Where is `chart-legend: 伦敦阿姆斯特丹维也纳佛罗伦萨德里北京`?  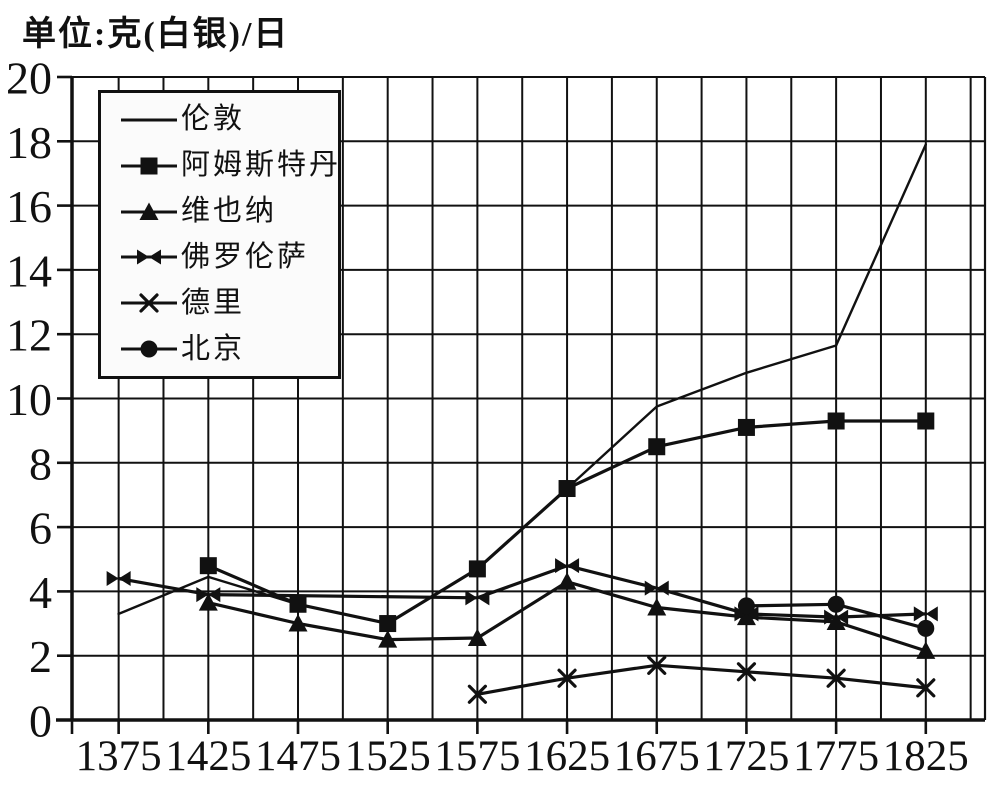
chart-legend: 伦敦阿姆斯特丹维也纳佛罗伦萨德里北京 is located at coordinates (219, 234).